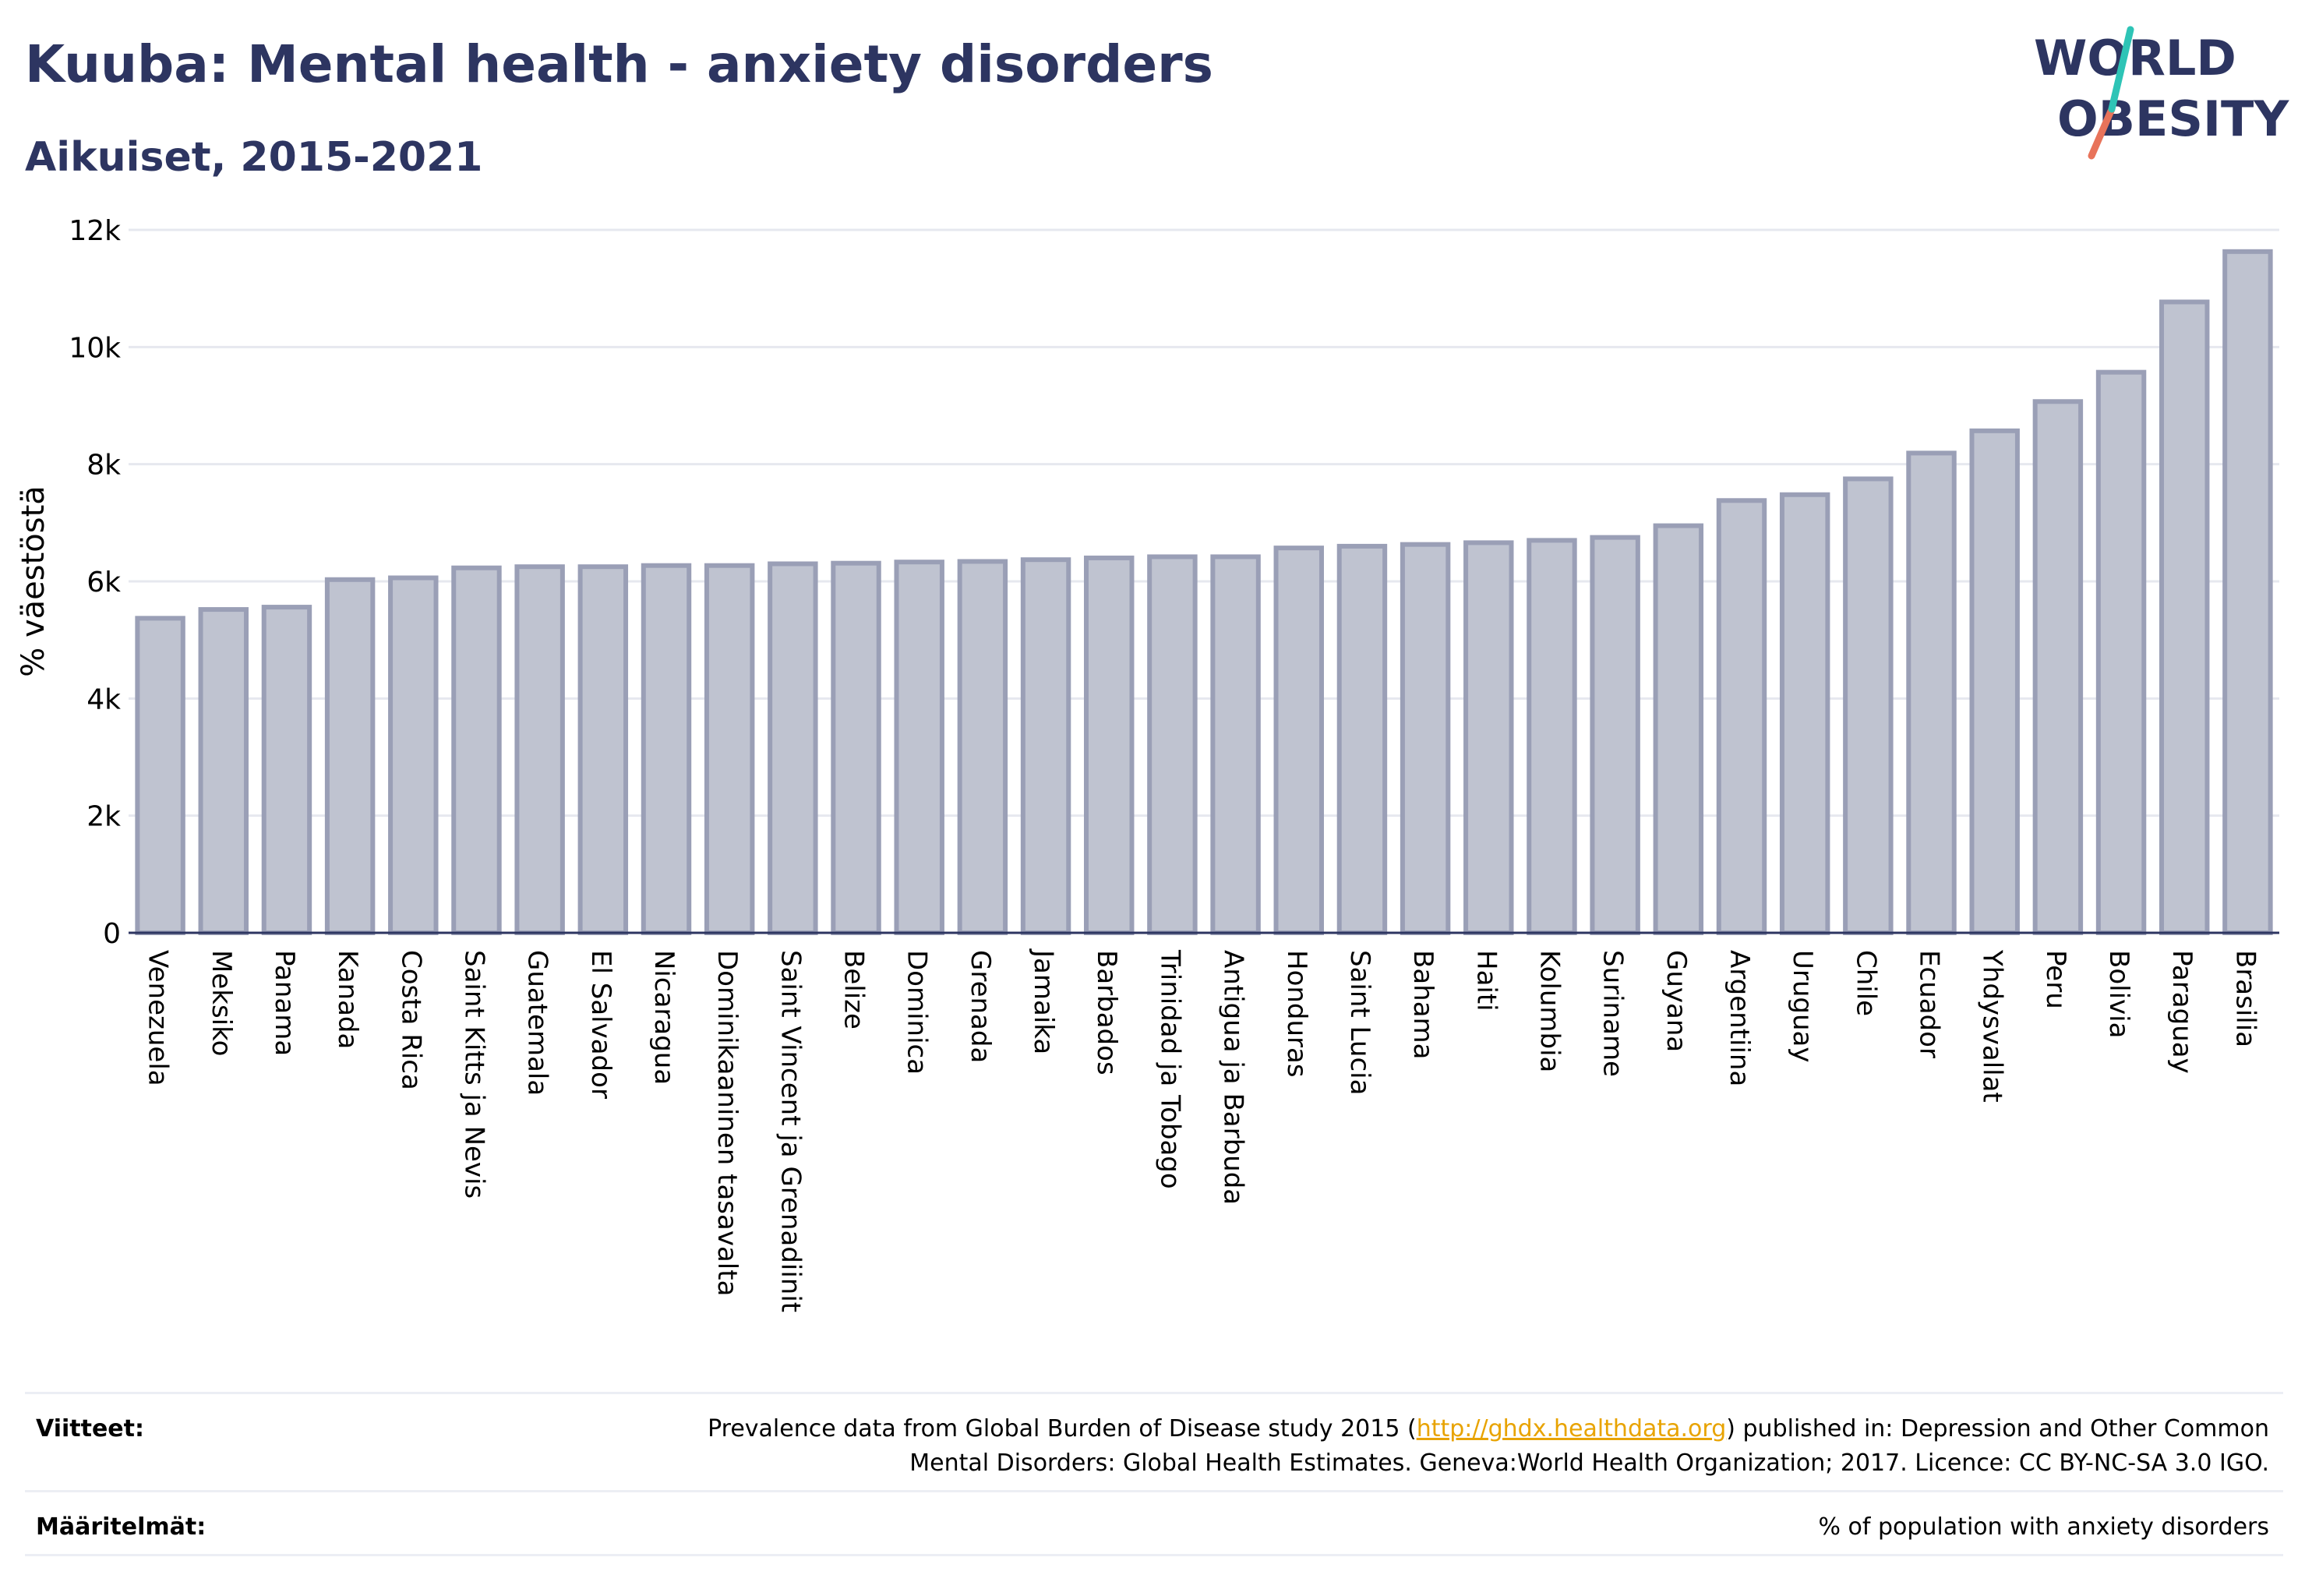 The width and height of the screenshot is (2305, 1596). What do you see at coordinates (158, 1018) in the screenshot?
I see `x-tick-label: Venezuela` at bounding box center [158, 1018].